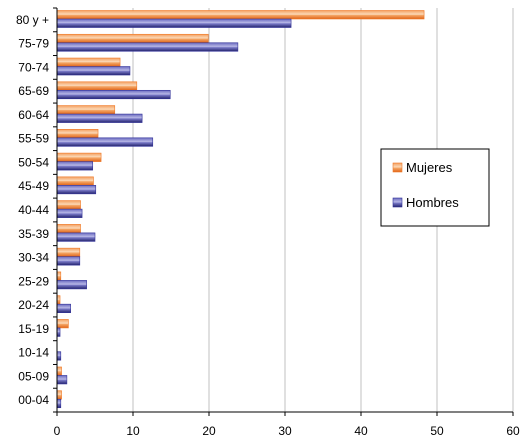 This screenshot has width=520, height=441. I want to click on y-tick-label: 40-44, so click(33, 210).